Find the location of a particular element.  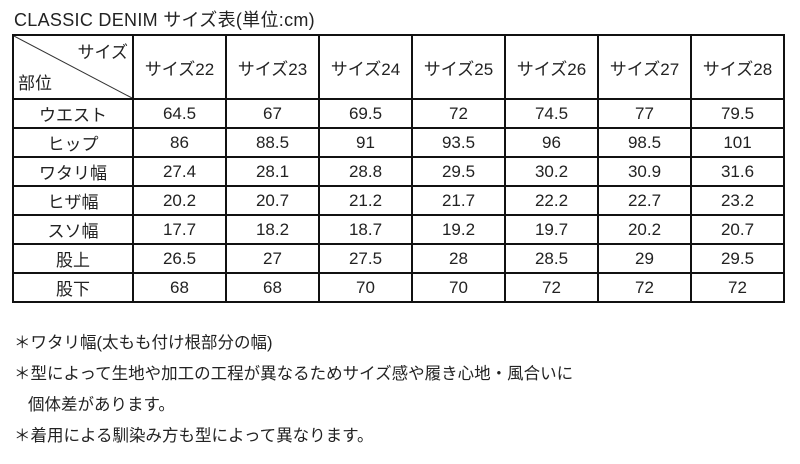

table-cell: 21.7 is located at coordinates (458, 200).